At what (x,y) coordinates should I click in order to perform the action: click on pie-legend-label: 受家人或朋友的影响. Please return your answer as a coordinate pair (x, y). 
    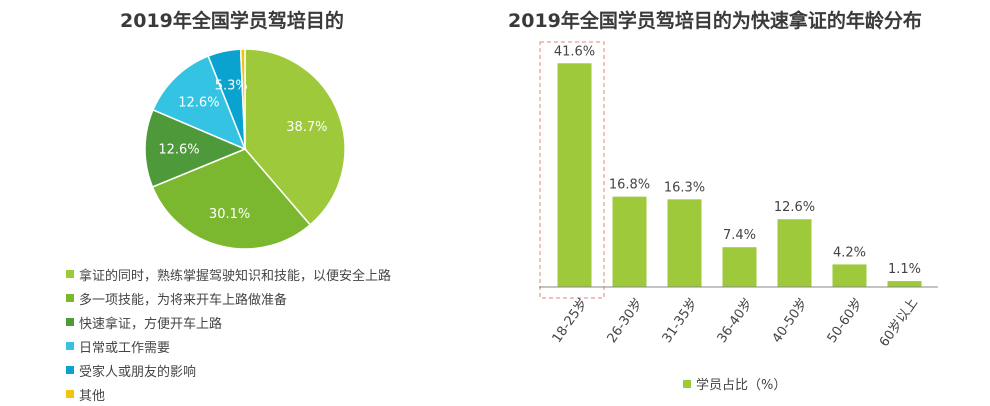
    Looking at the image, I should click on (138, 372).